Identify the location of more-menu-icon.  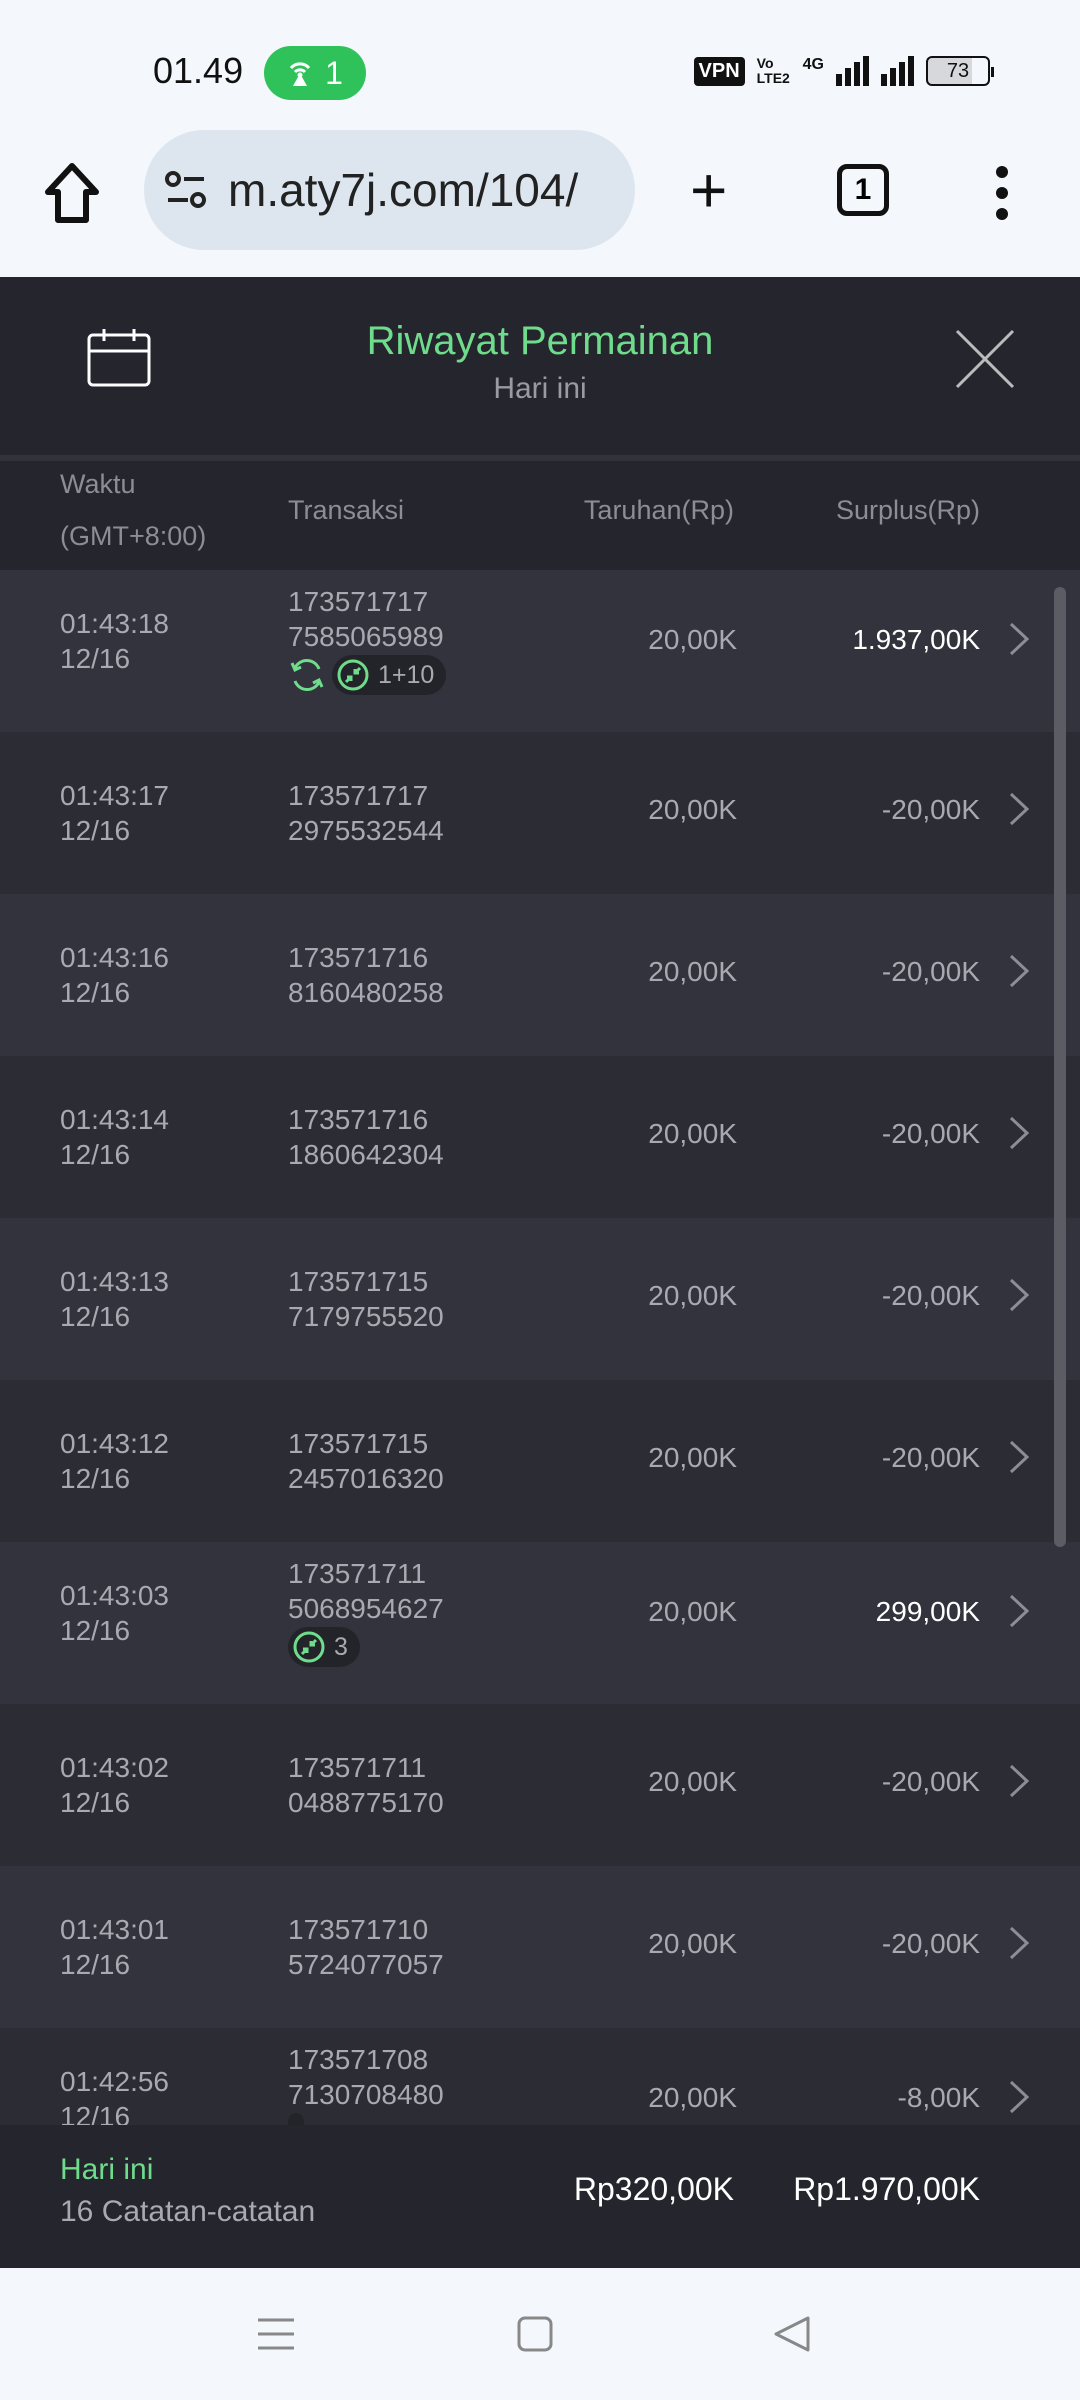
(1002, 193).